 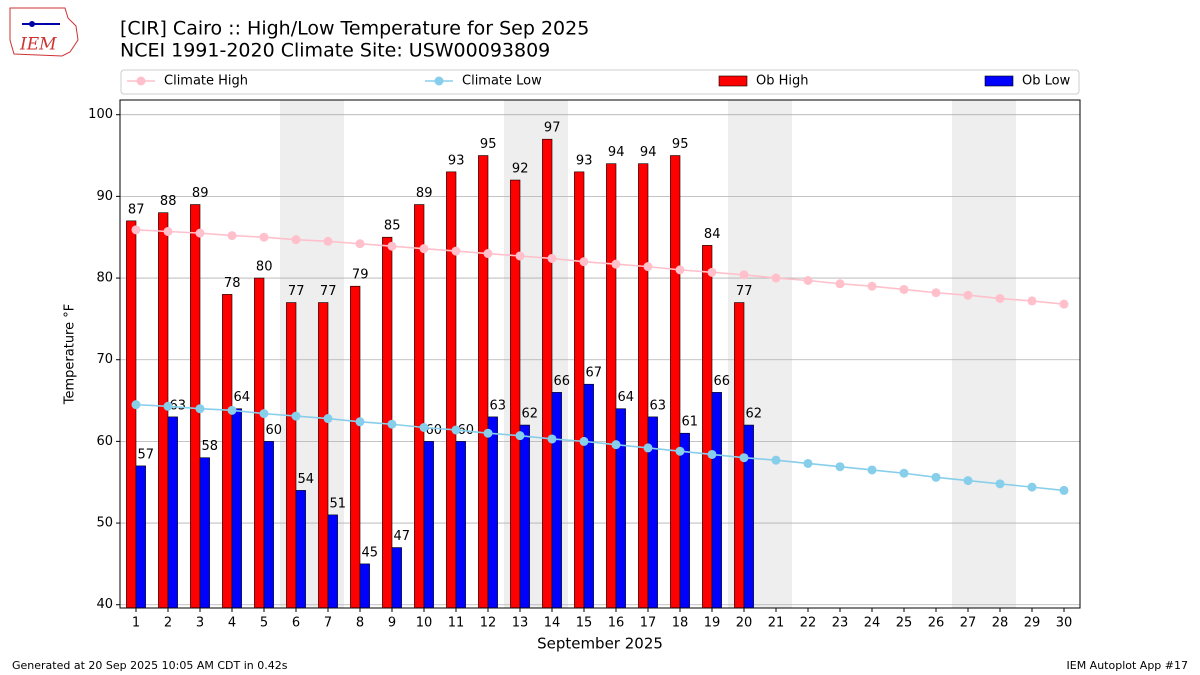 What do you see at coordinates (600, 644) in the screenshot?
I see `x-axis-label: September 2025` at bounding box center [600, 644].